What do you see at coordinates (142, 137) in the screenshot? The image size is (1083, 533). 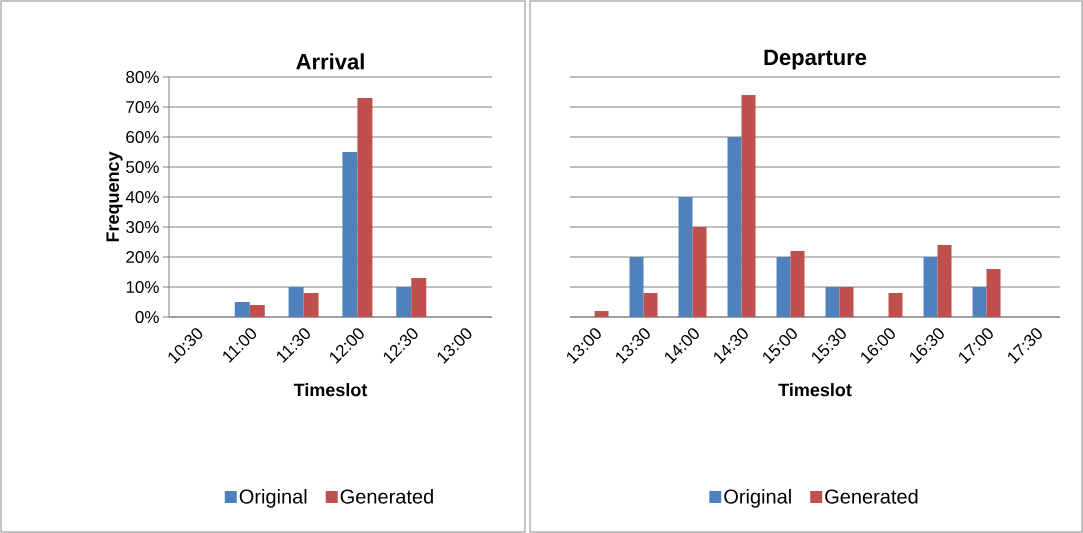 I see `y-tick-label: 60%` at bounding box center [142, 137].